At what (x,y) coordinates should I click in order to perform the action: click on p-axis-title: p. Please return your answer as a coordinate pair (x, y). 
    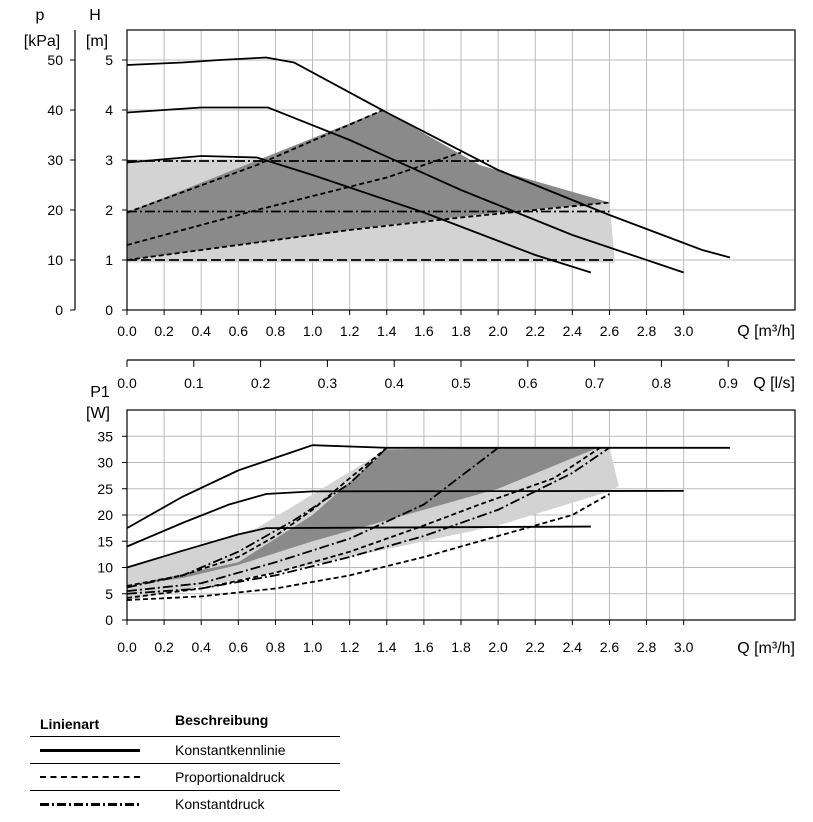
    Looking at the image, I should click on (40, 15).